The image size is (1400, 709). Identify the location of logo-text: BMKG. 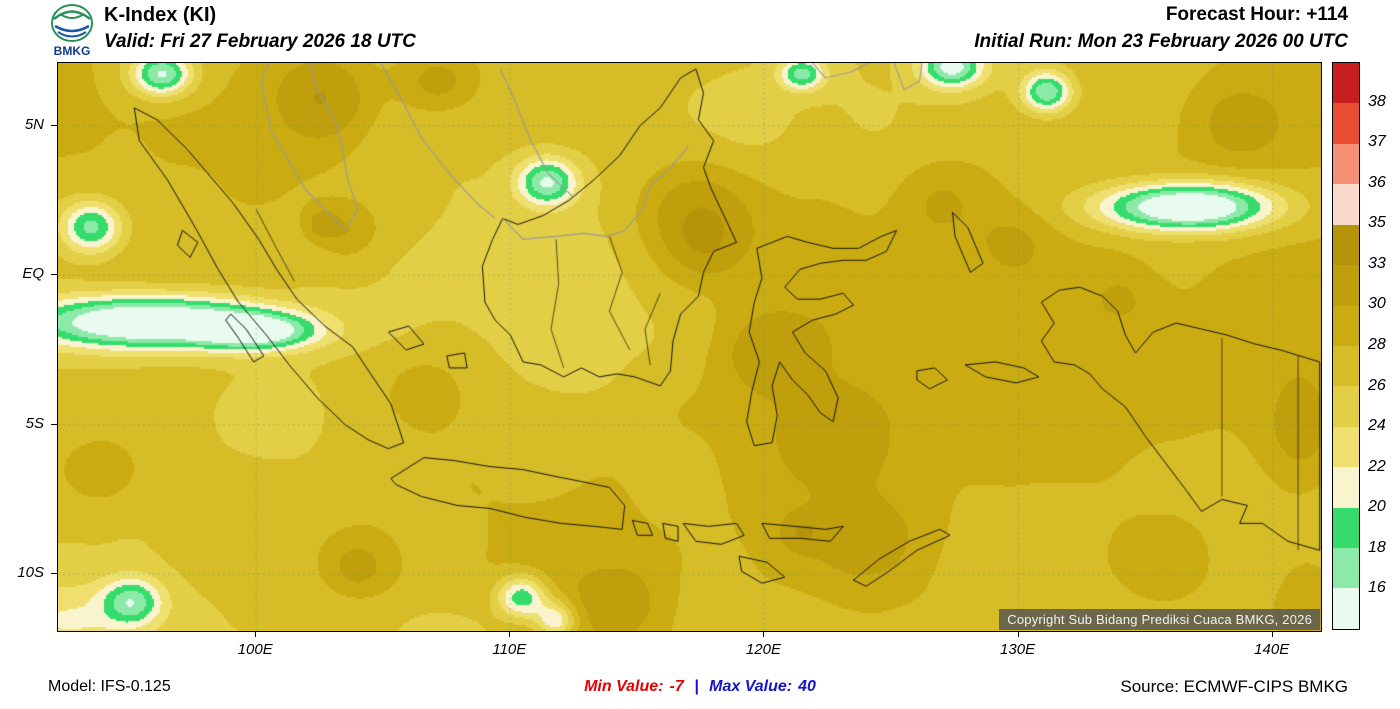
(72, 51).